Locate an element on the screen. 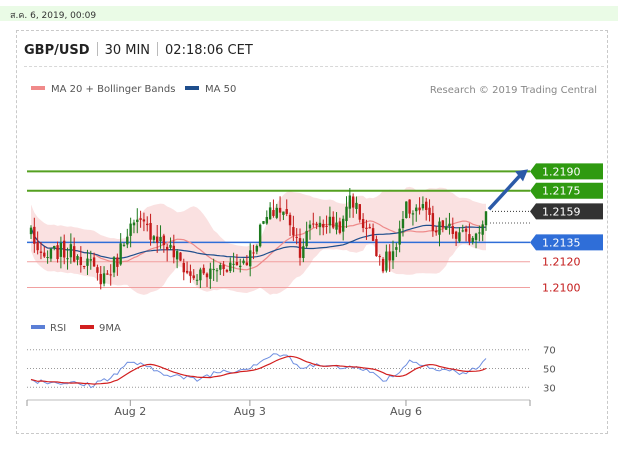 The width and height of the screenshot is (618, 450). level-label-1.2135: 1.2135 is located at coordinates (561, 242).